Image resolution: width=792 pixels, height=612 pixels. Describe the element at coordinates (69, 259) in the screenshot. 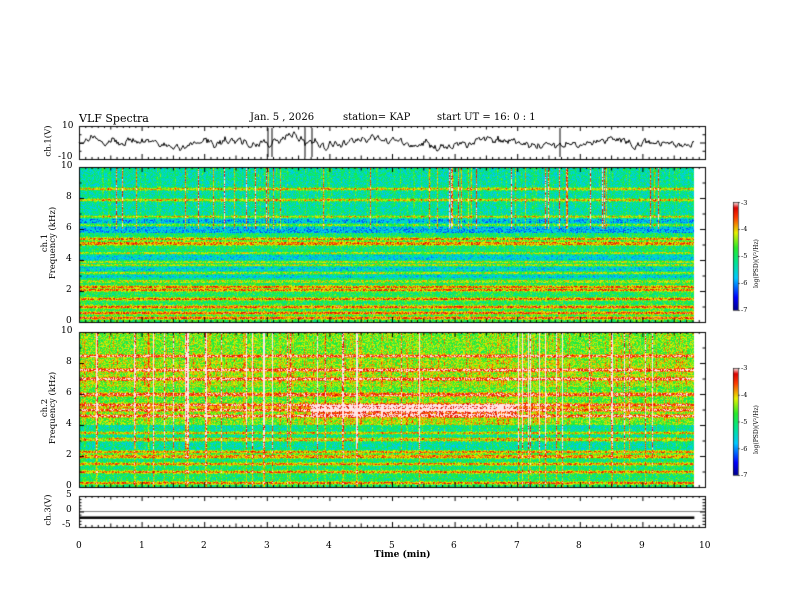

I see `ch1-spec-ytick-label: 4` at that location.